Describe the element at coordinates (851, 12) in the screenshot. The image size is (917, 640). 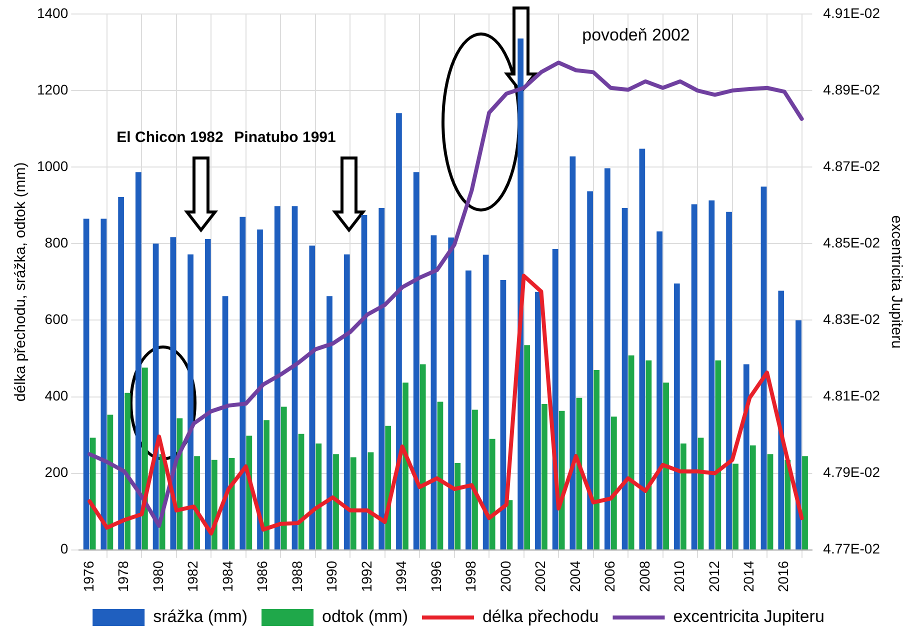
I see `y2-tick-label: 4.91E-02` at that location.